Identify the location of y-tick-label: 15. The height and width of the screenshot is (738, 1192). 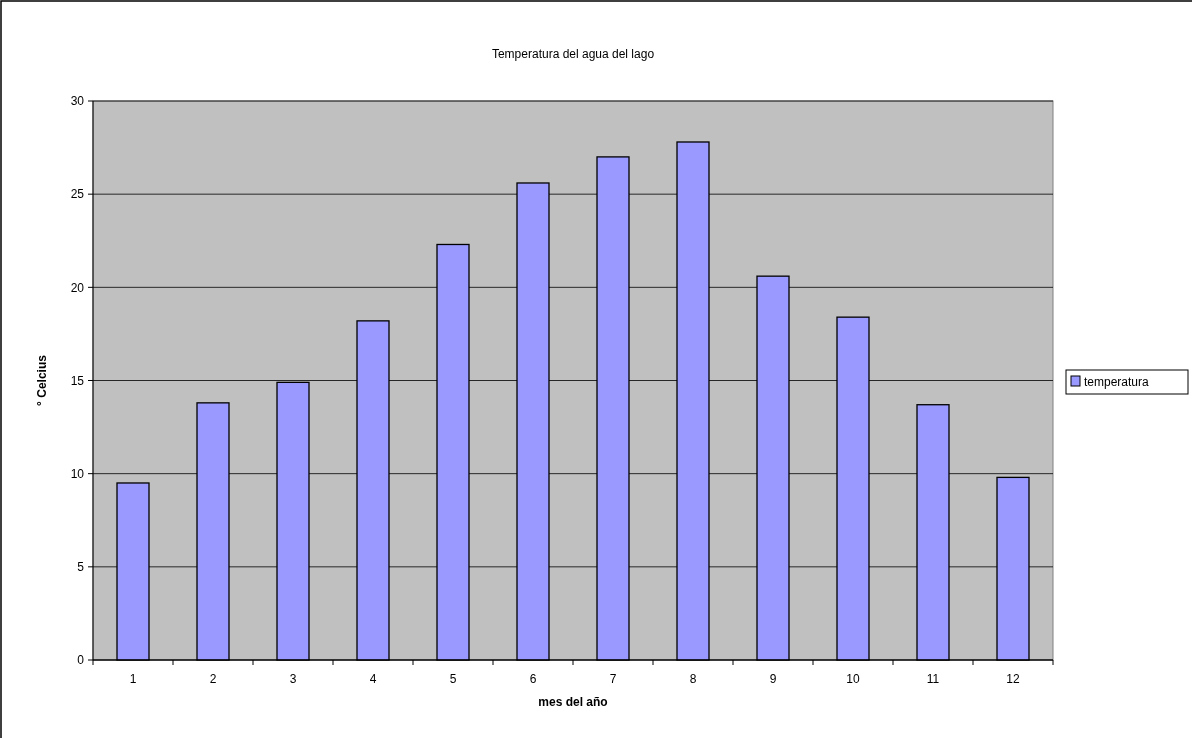
(77, 380).